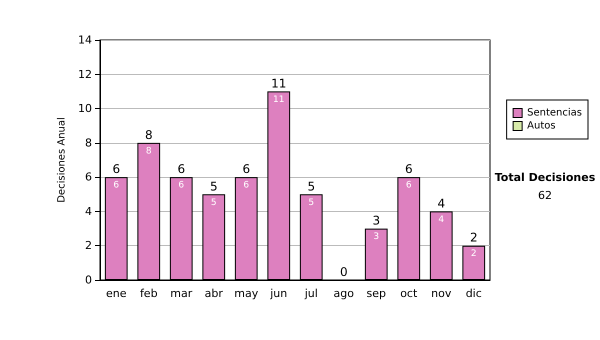 Image resolution: width=600 pixels, height=340 pixels. Describe the element at coordinates (149, 151) in the screenshot. I see `data-label: 8` at that location.